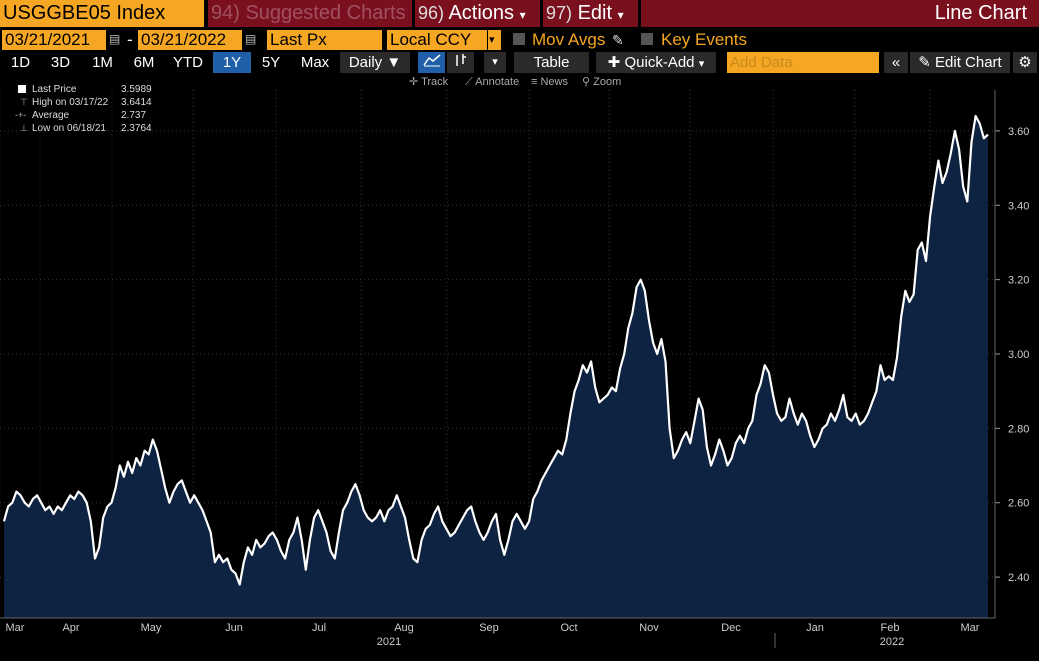  Describe the element at coordinates (389, 642) in the screenshot. I see `x-year-label: 2021` at that location.